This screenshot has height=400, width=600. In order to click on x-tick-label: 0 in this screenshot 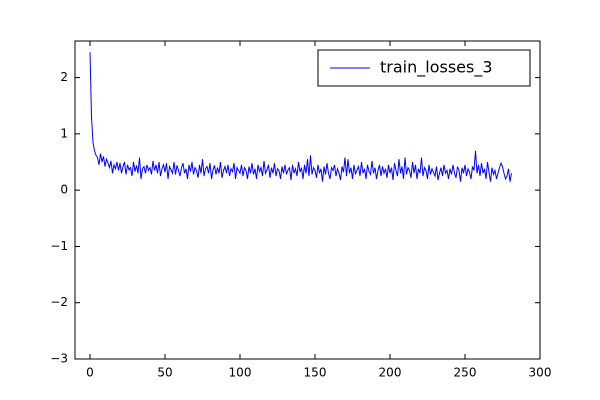, I will do `click(90, 373)`.